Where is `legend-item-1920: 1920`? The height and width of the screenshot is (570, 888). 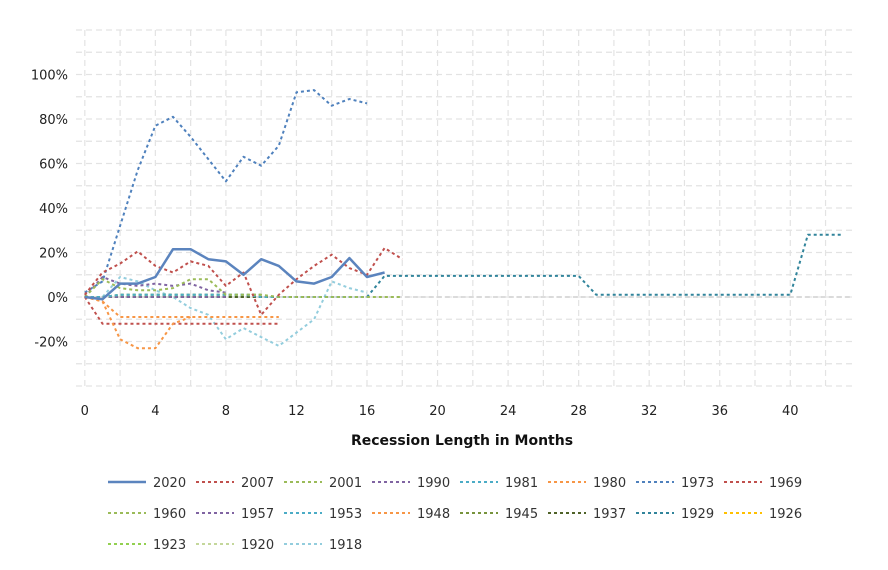 legend-item-1920: 1920 is located at coordinates (235, 545).